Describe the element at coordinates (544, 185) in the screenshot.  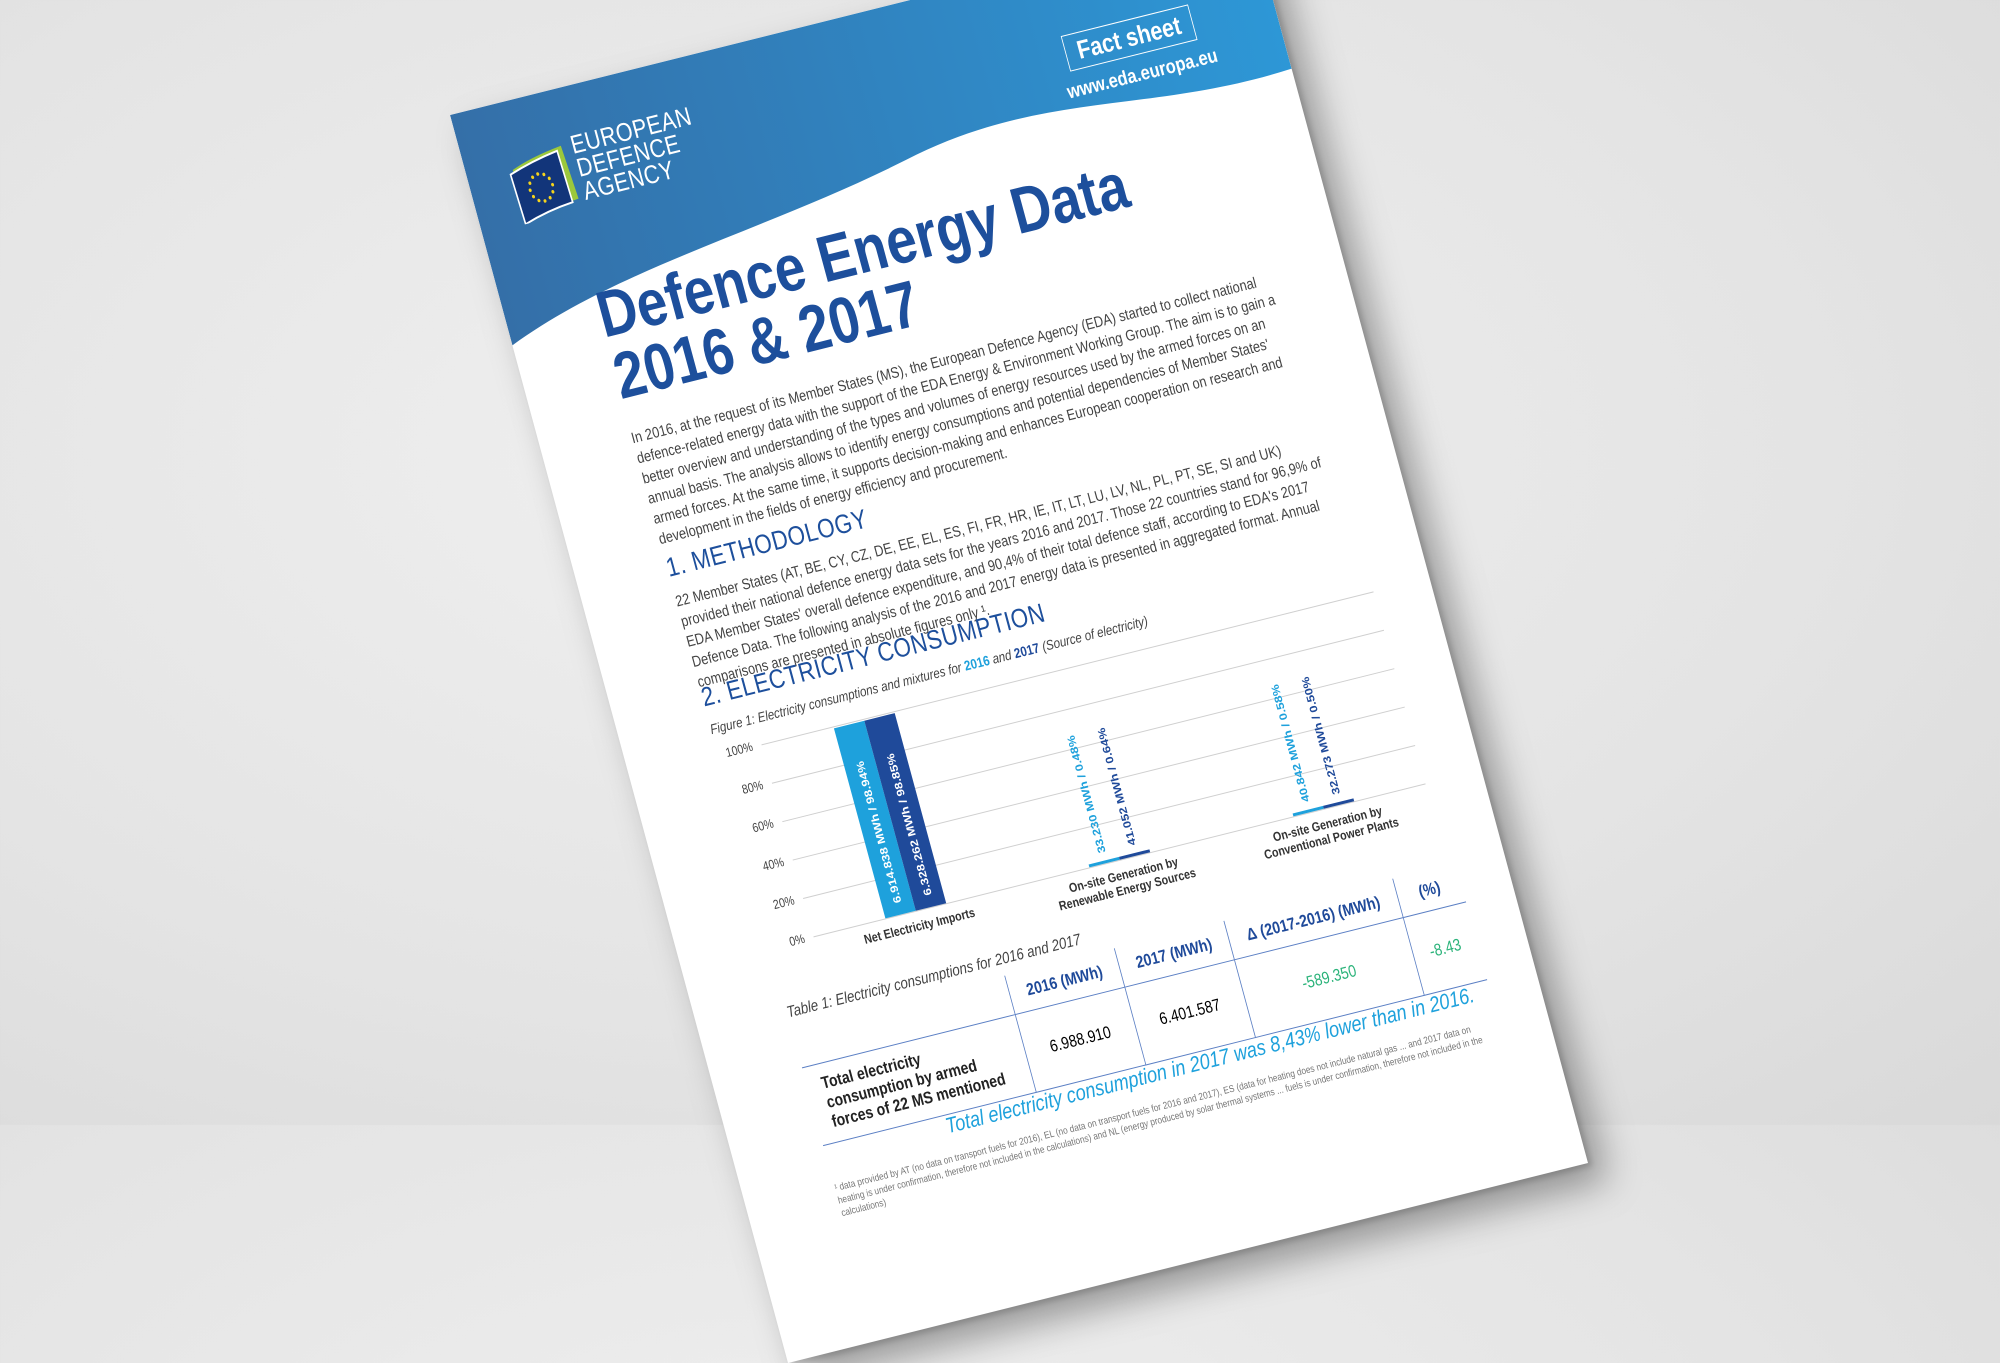
I see `eu-flag-icon` at that location.